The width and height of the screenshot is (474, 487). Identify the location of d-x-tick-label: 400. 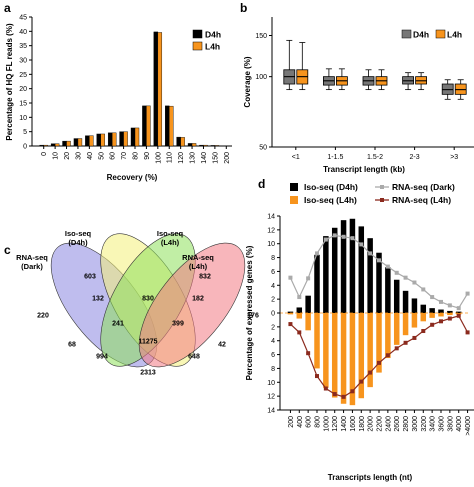
(300, 422).